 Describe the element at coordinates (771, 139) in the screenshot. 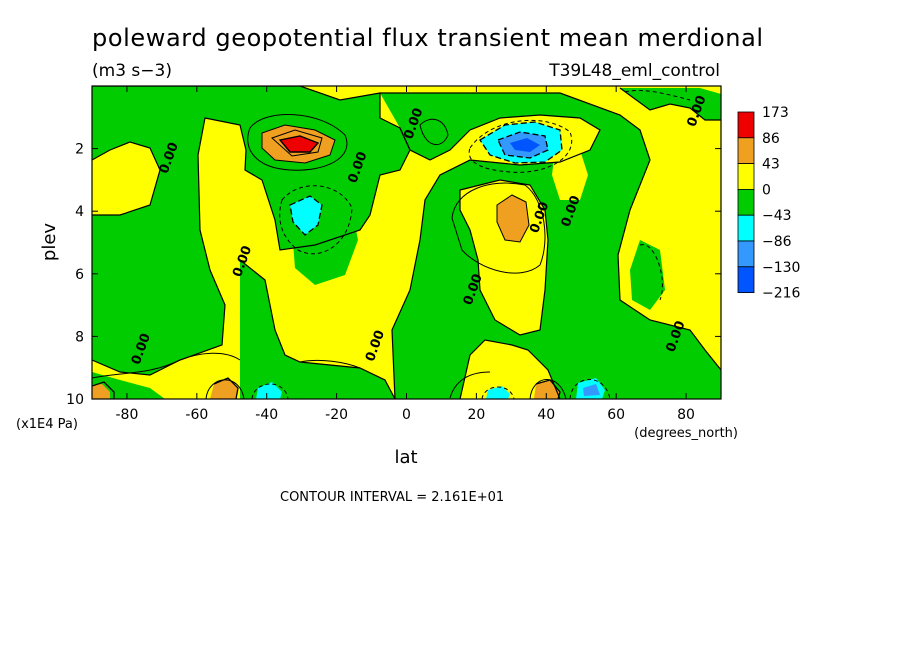

I see `colorbar-level-label: 86` at that location.